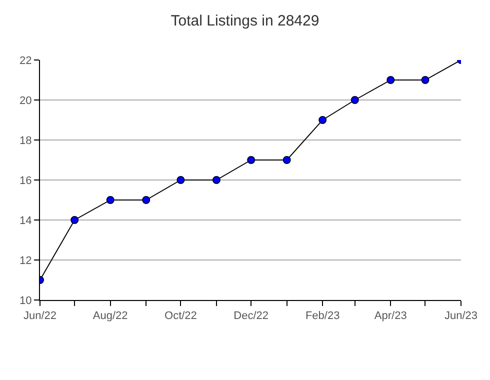 The image size is (490, 380). What do you see at coordinates (40, 316) in the screenshot?
I see `x-tick-label: Jun/22` at bounding box center [40, 316].